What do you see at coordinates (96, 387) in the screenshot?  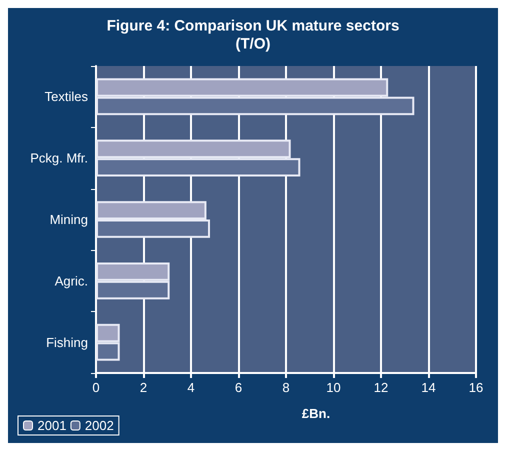 I see `x-tick-label: 0` at bounding box center [96, 387].